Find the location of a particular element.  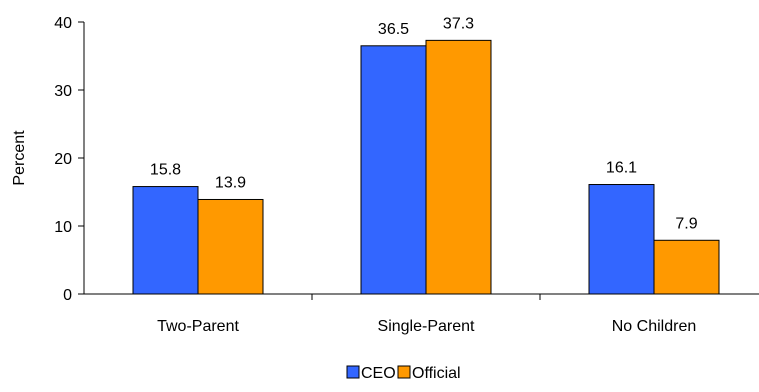

legend-label: Official is located at coordinates (436, 373).